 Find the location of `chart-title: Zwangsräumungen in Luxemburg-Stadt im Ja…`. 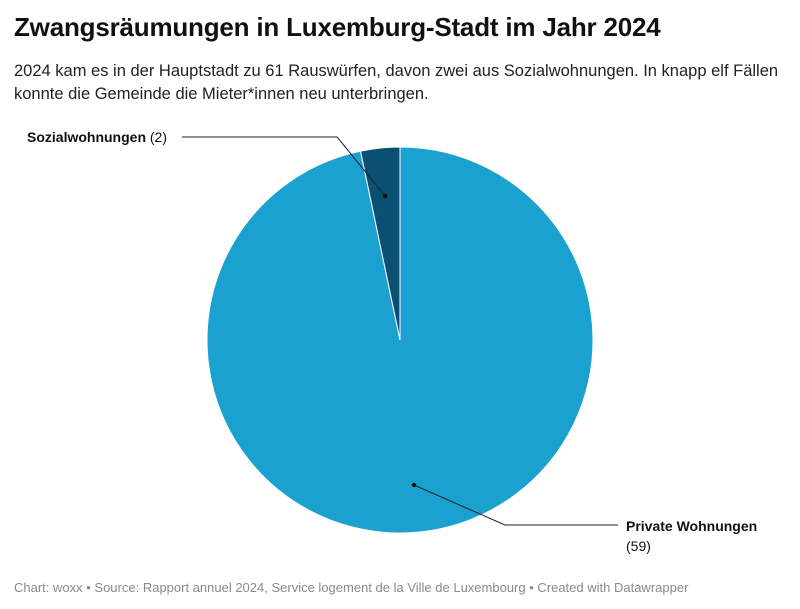

chart-title: Zwangsräumungen in Luxemburg-Stadt im Ja… is located at coordinates (337, 27).